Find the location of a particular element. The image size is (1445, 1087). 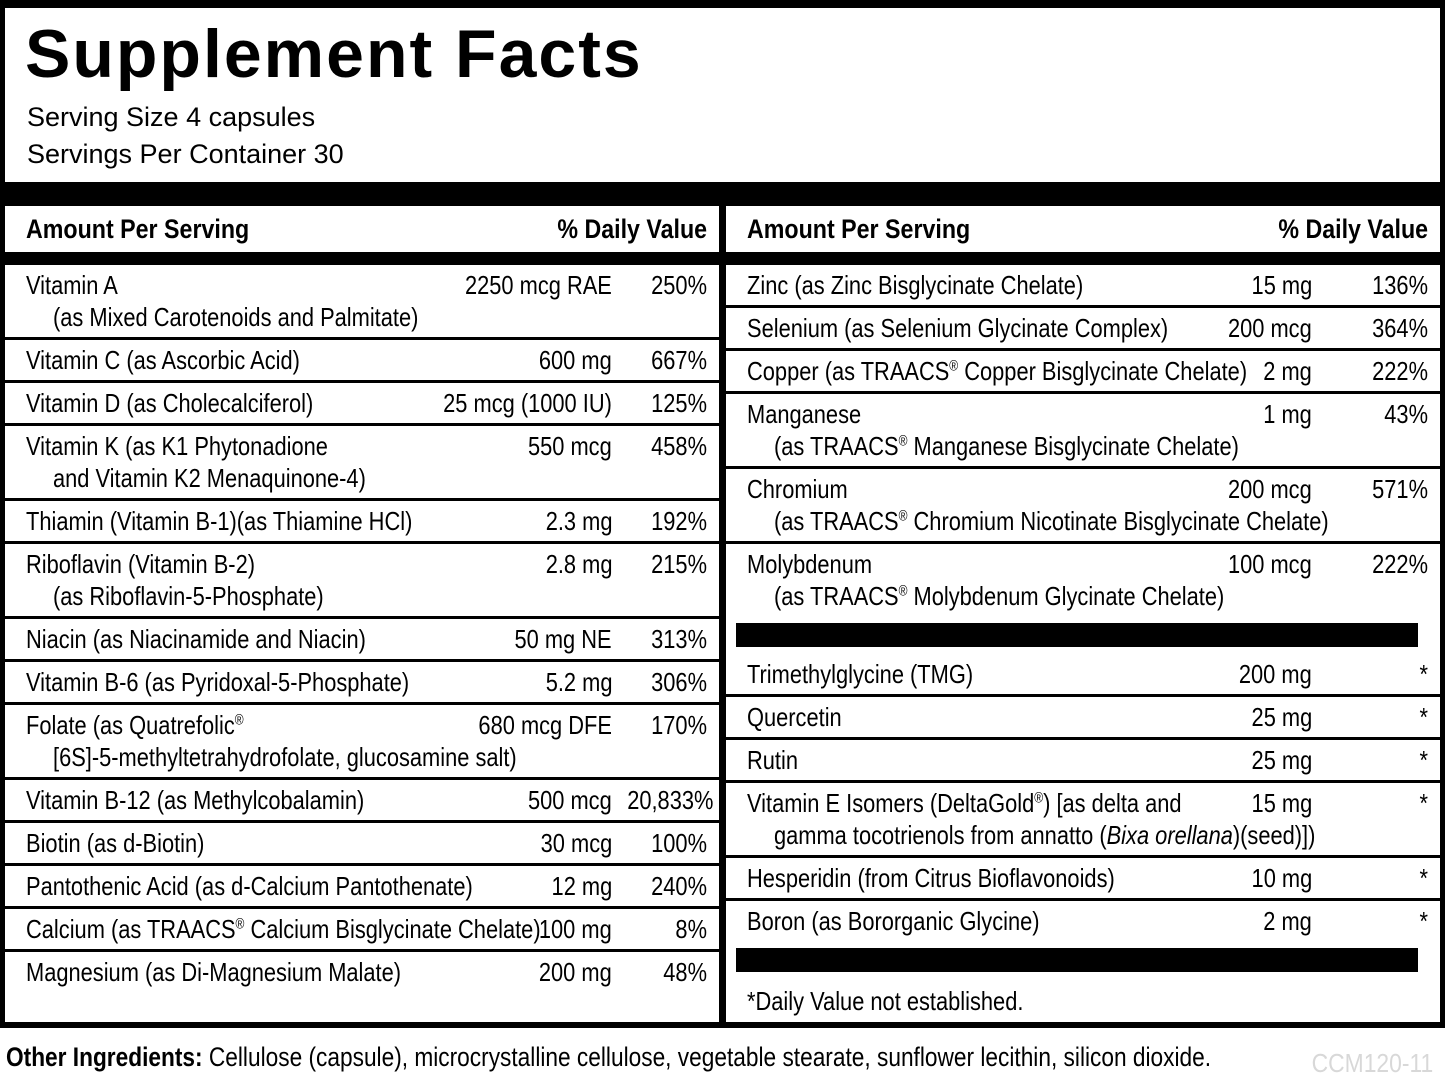

nutrient-row: Biotin (as d-Biotin) 30 mcg 100% is located at coordinates (362, 841).